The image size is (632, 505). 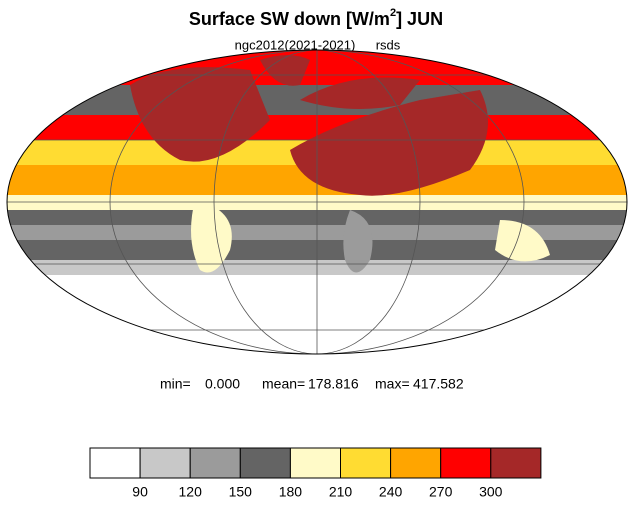 I want to click on min-value: 0.000, so click(x=222, y=384).